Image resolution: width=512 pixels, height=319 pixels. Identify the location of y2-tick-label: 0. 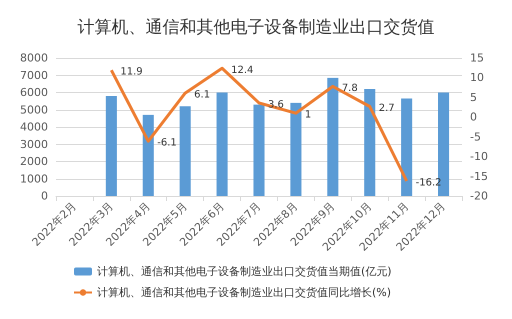
(473, 117).